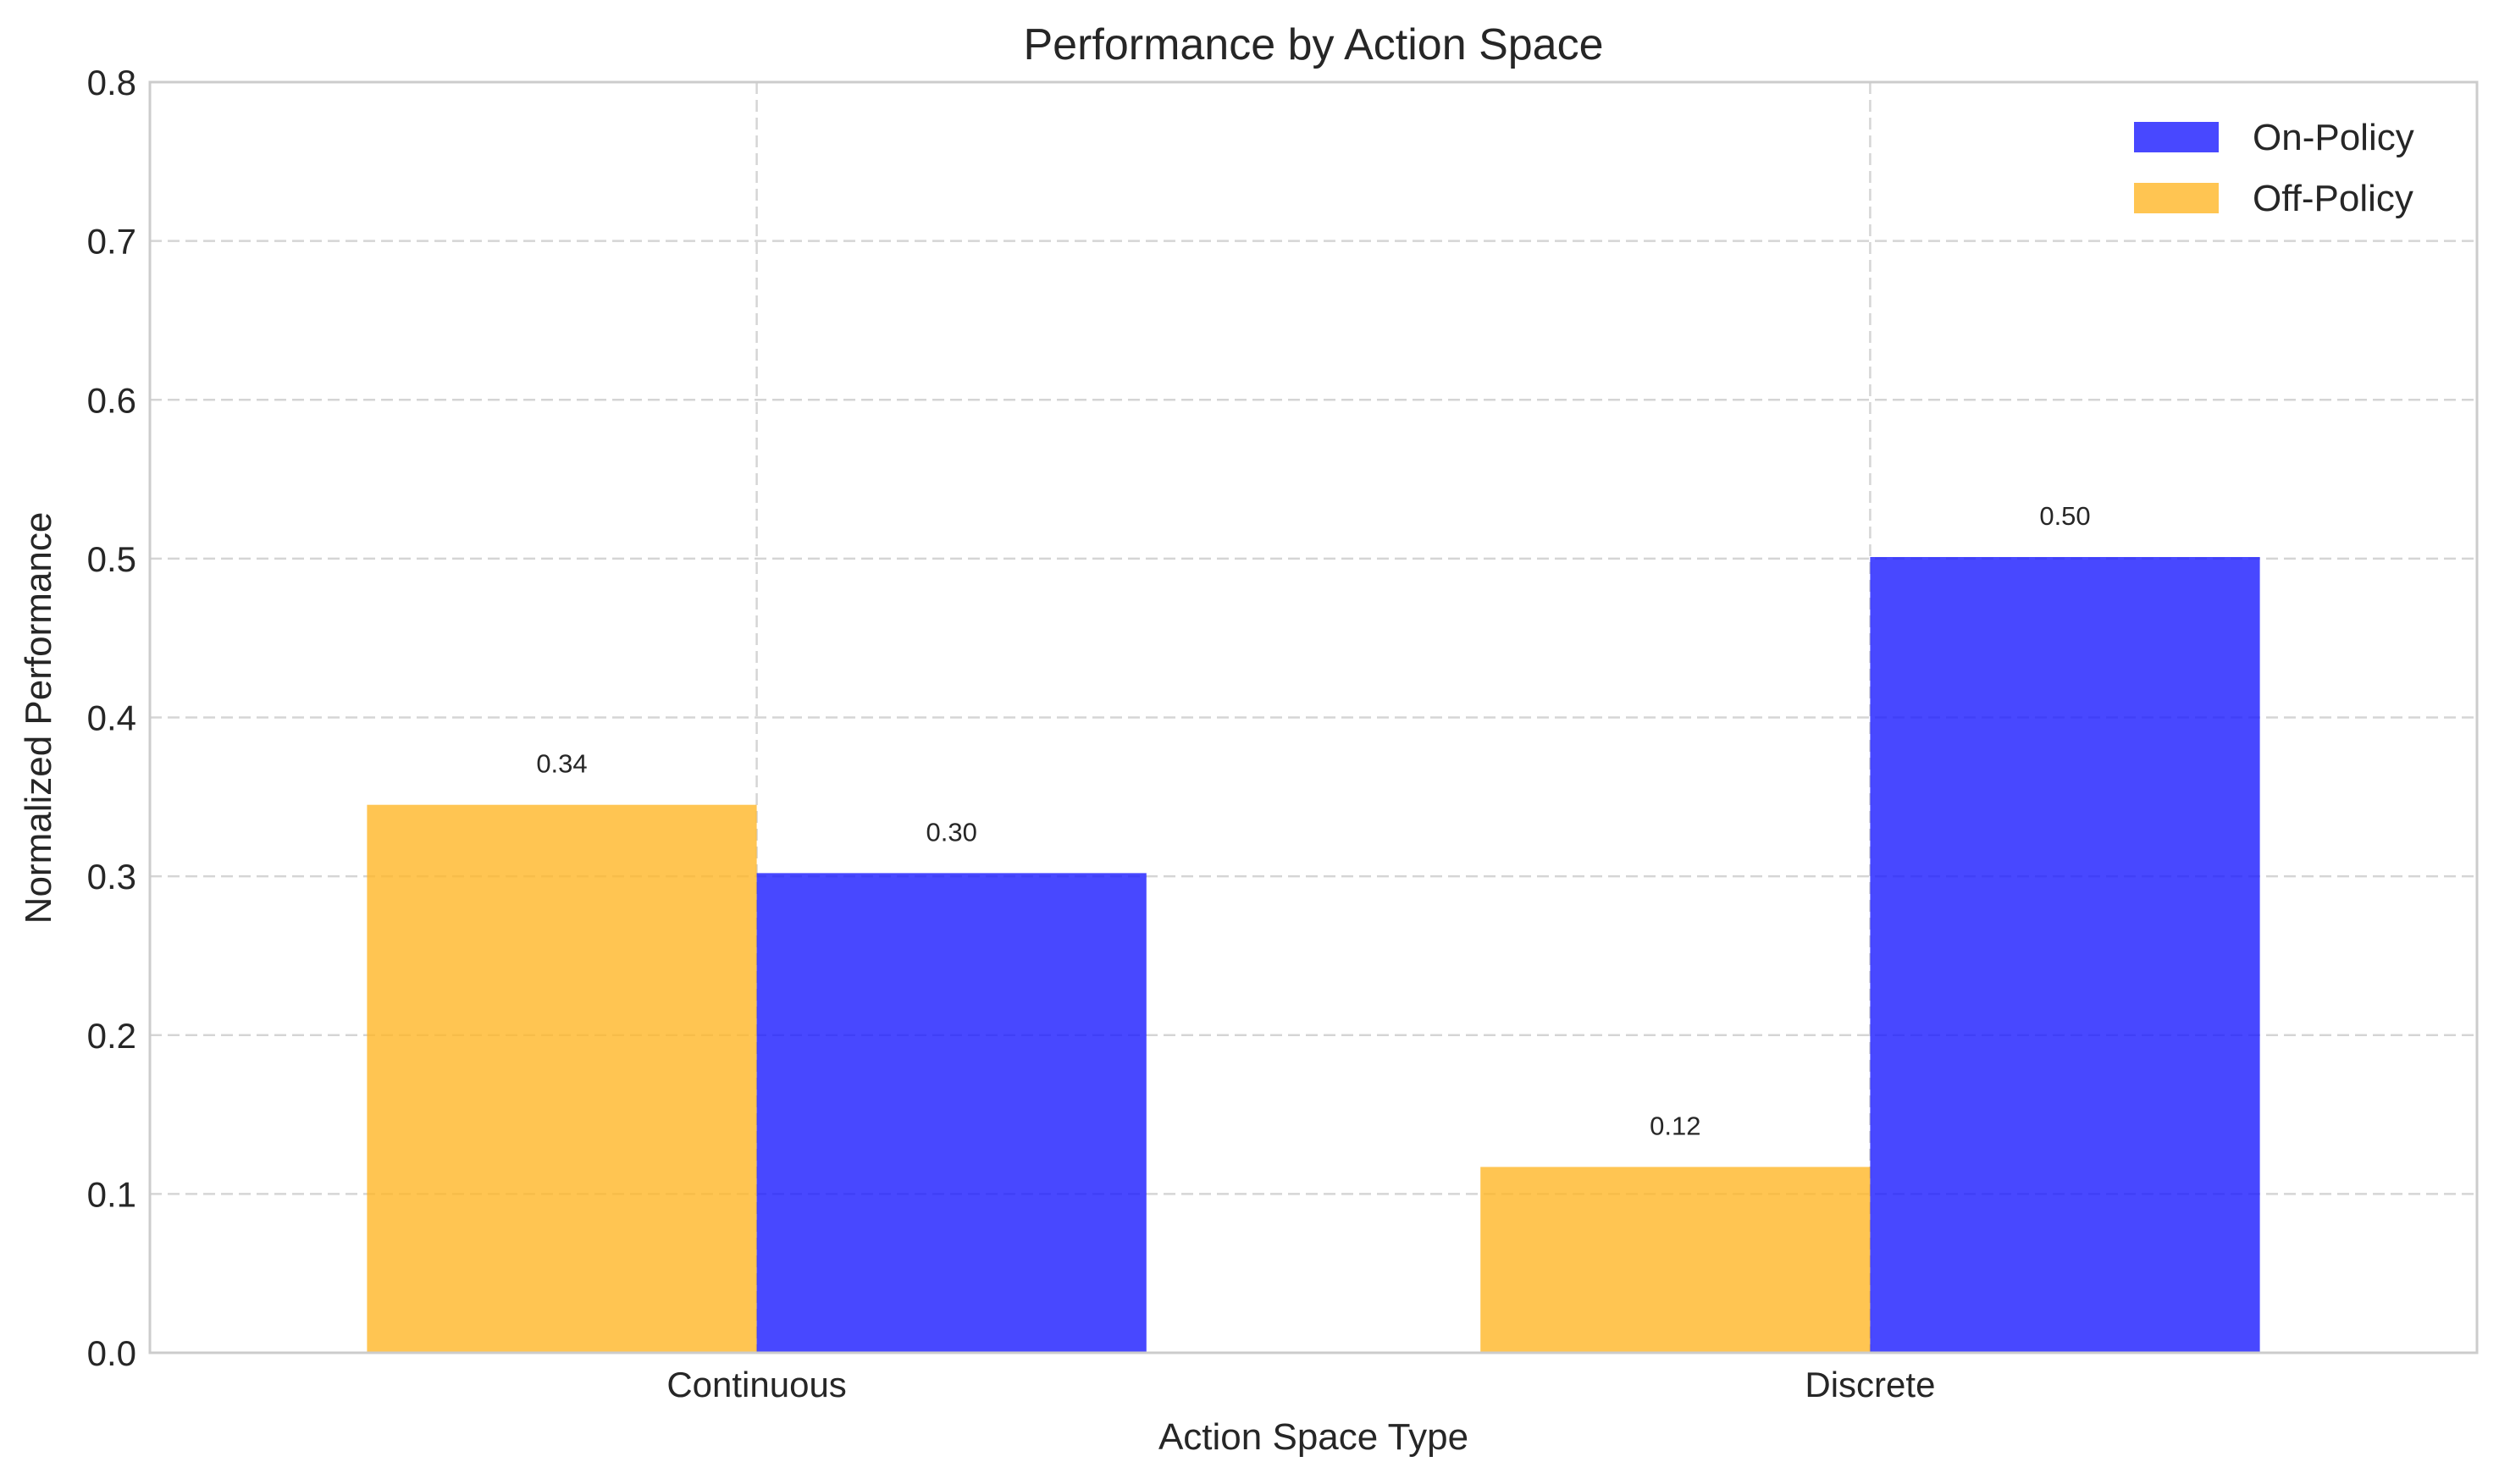 Image resolution: width=2499 pixels, height=1484 pixels. I want to click on bar-value-label: 0.30, so click(952, 832).